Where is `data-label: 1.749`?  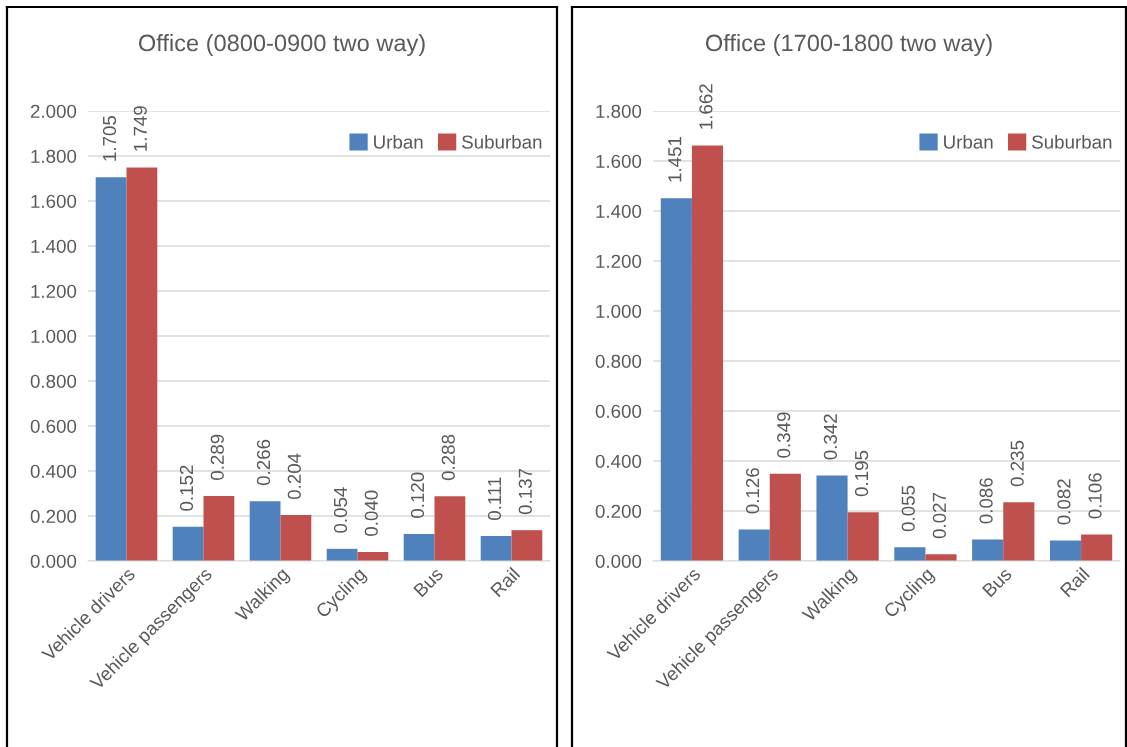
data-label: 1.749 is located at coordinates (140, 128).